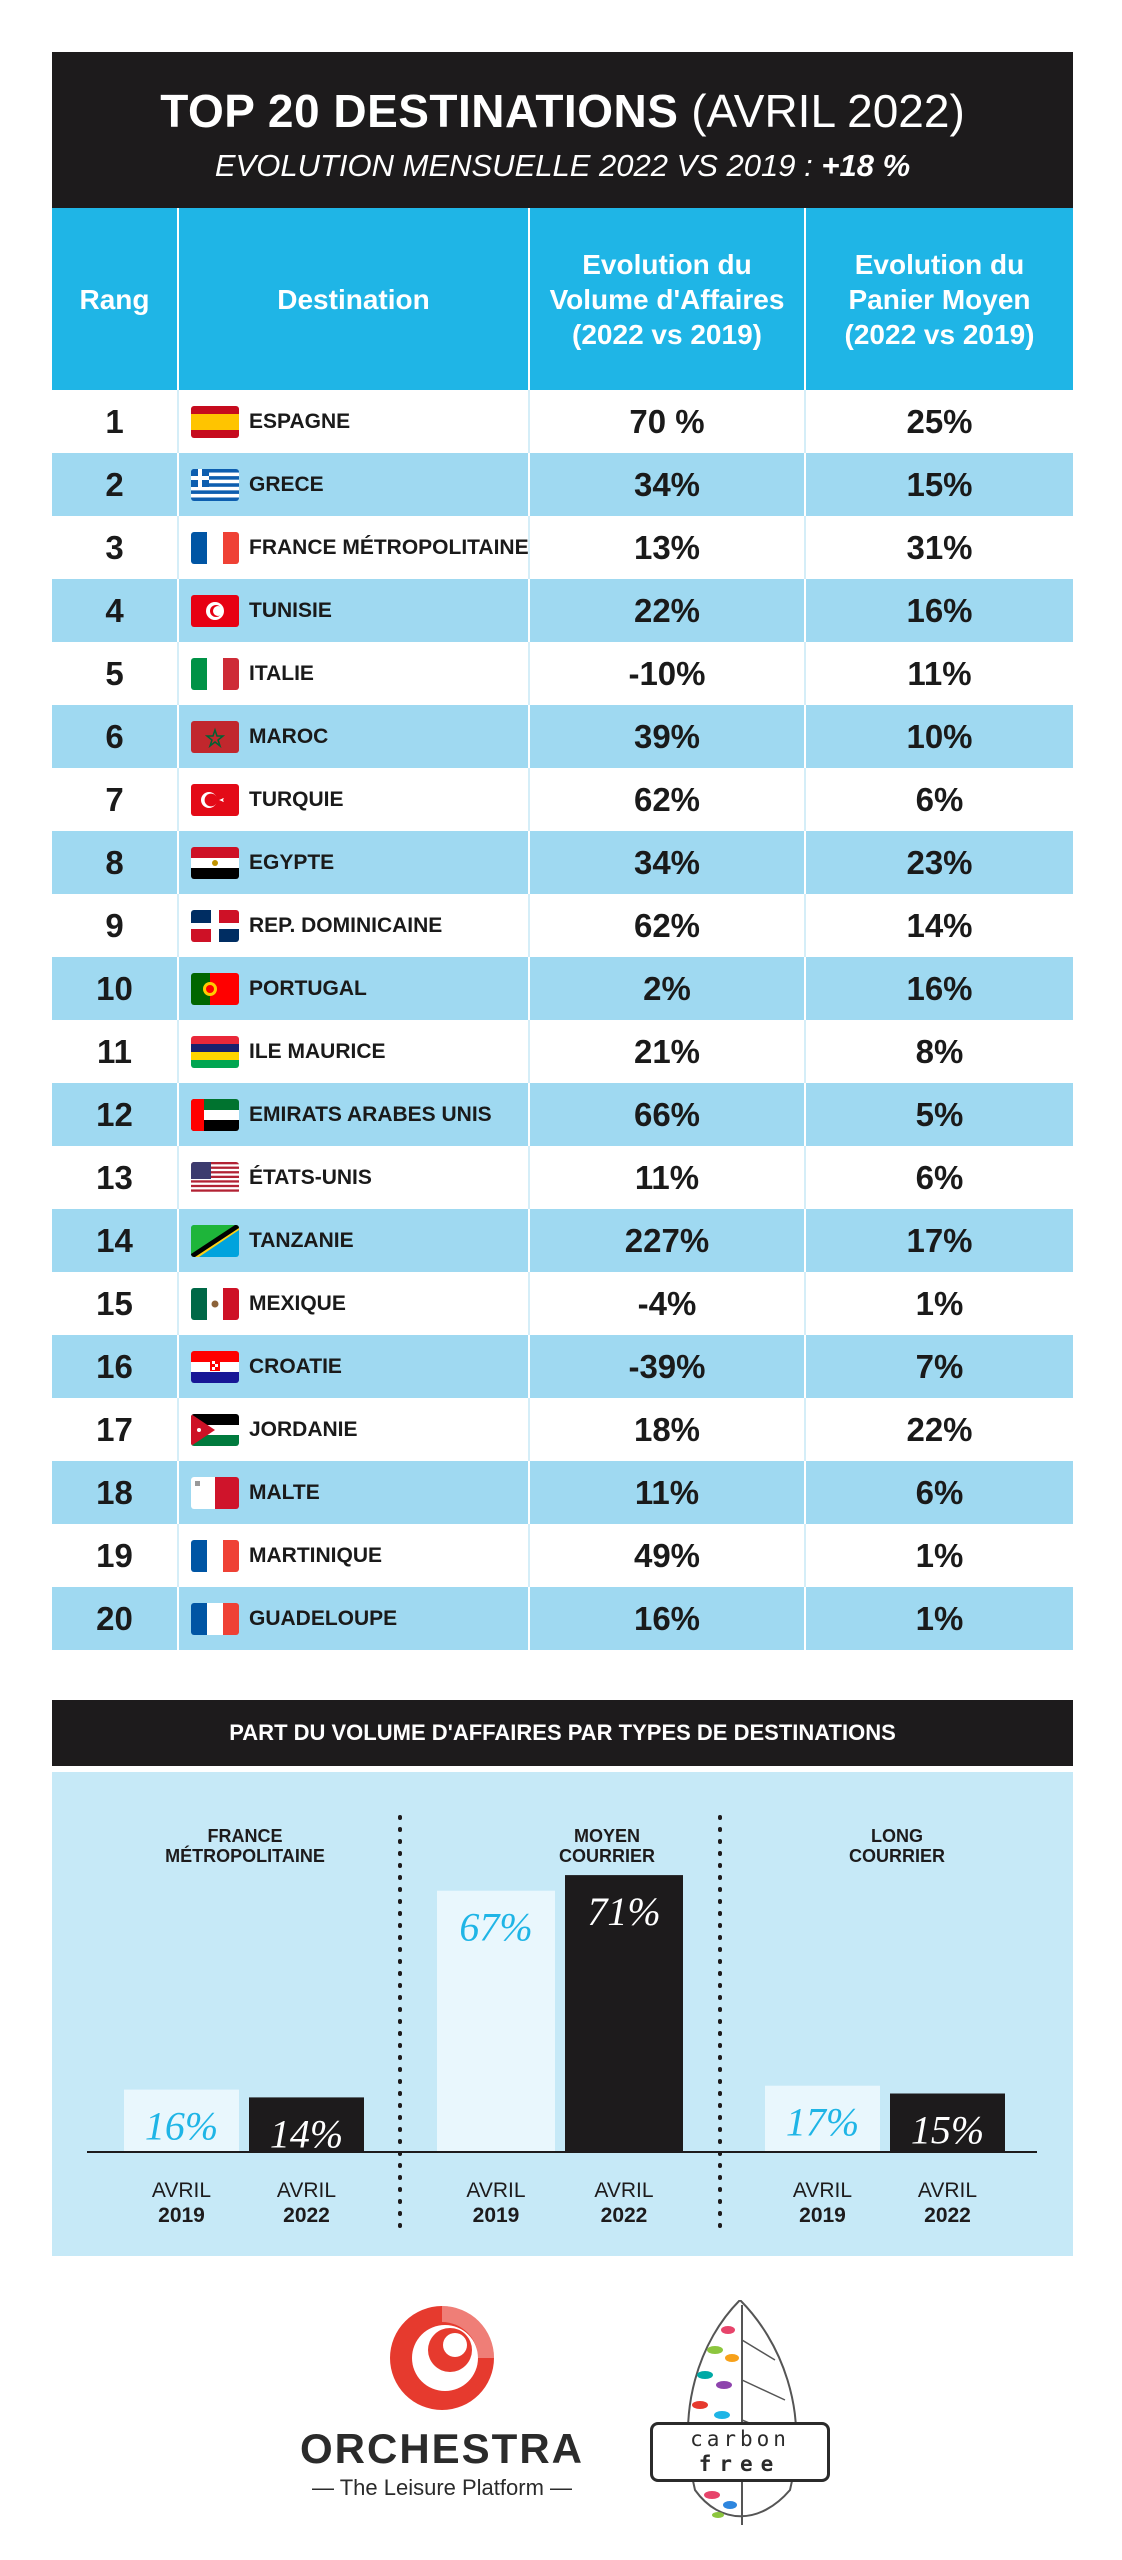 The image size is (1122, 2560). I want to click on dominican-republic-flag-icon, so click(215, 925).